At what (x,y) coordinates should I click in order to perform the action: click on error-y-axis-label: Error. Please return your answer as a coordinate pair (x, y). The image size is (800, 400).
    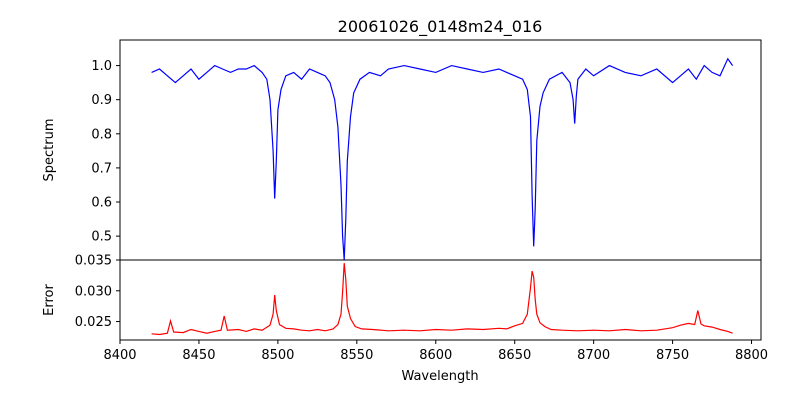
    Looking at the image, I should click on (49, 300).